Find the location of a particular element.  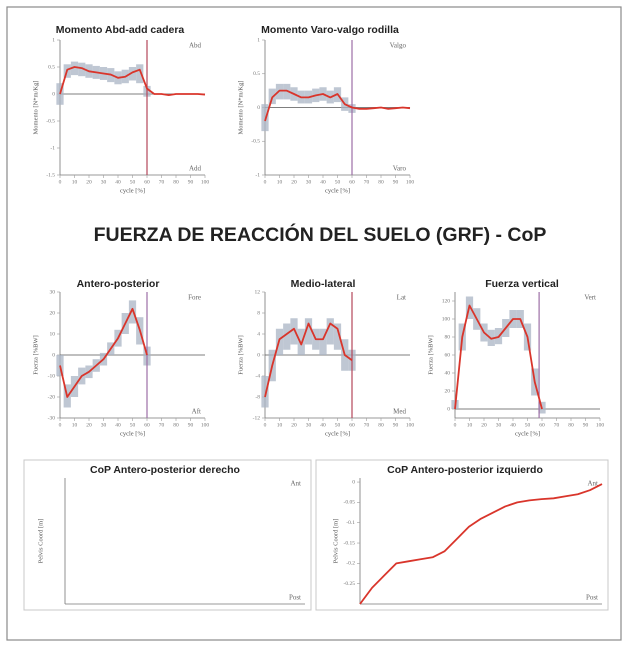

chart-title: Antero-posterior is located at coordinates (118, 284).